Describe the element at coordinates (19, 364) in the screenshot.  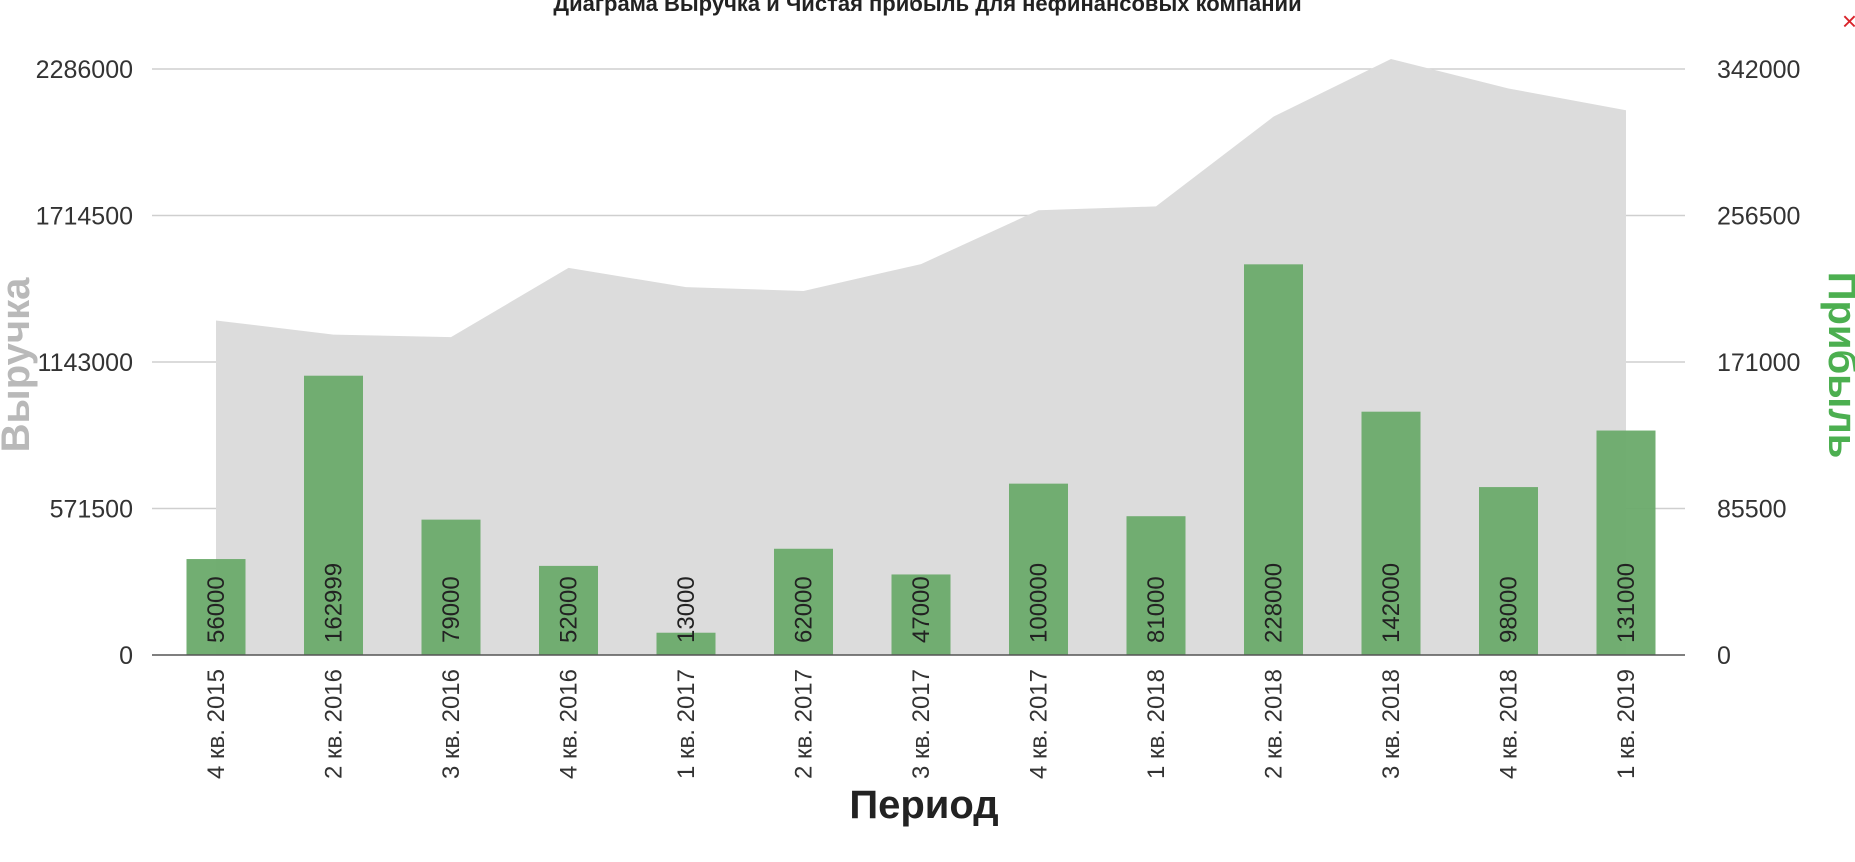
I see `y-left-axis-label: Выручка` at that location.